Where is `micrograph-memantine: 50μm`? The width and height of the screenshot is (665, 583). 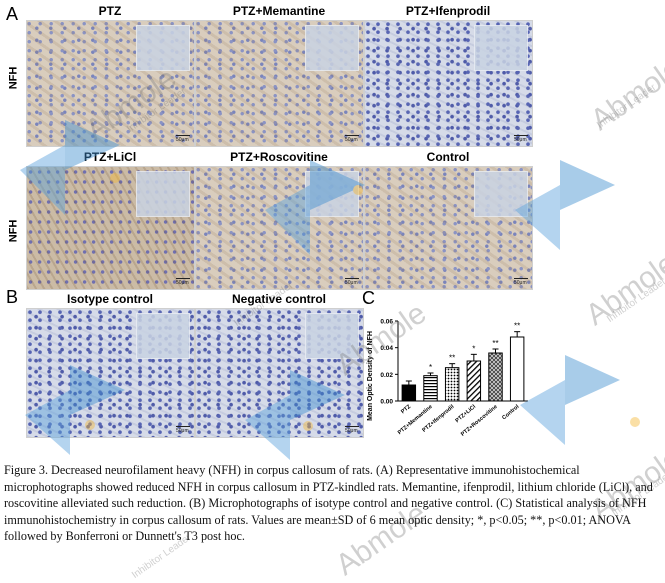
micrograph-memantine: 50μm is located at coordinates (279, 83).